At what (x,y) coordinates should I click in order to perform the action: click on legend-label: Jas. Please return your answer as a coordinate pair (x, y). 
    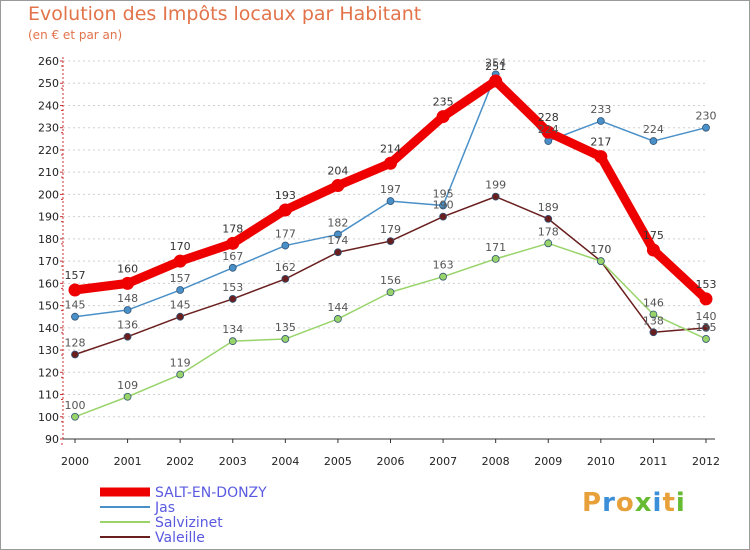
    Looking at the image, I should click on (164, 508).